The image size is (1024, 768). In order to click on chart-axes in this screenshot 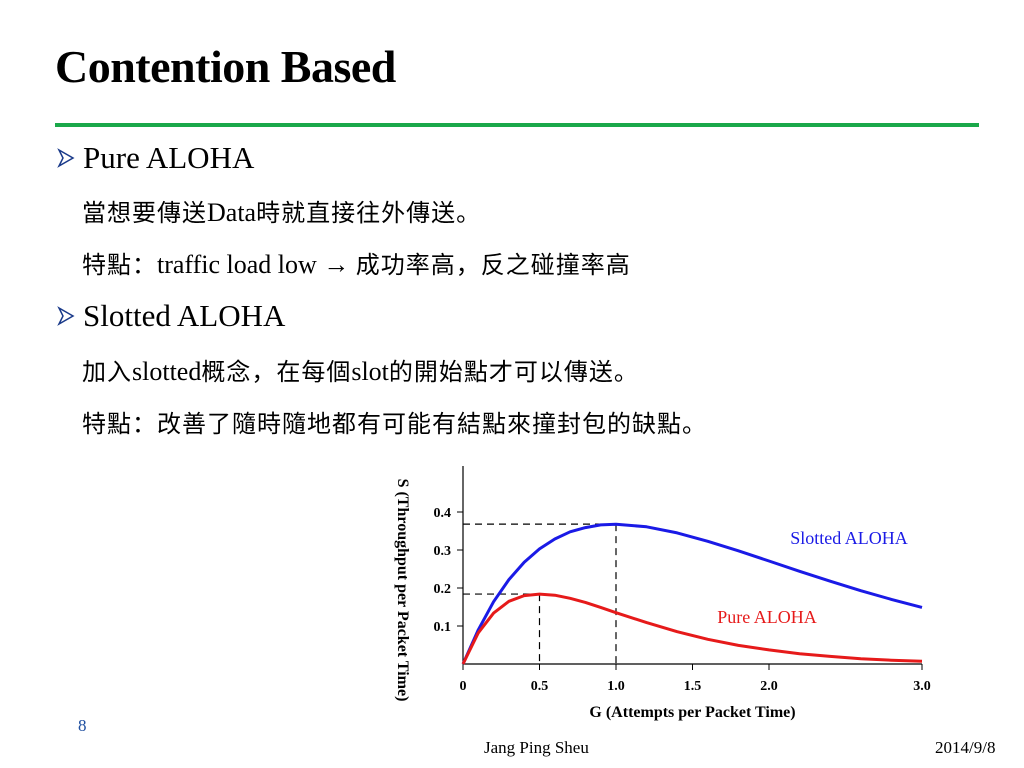, I will do `click(690, 568)`.